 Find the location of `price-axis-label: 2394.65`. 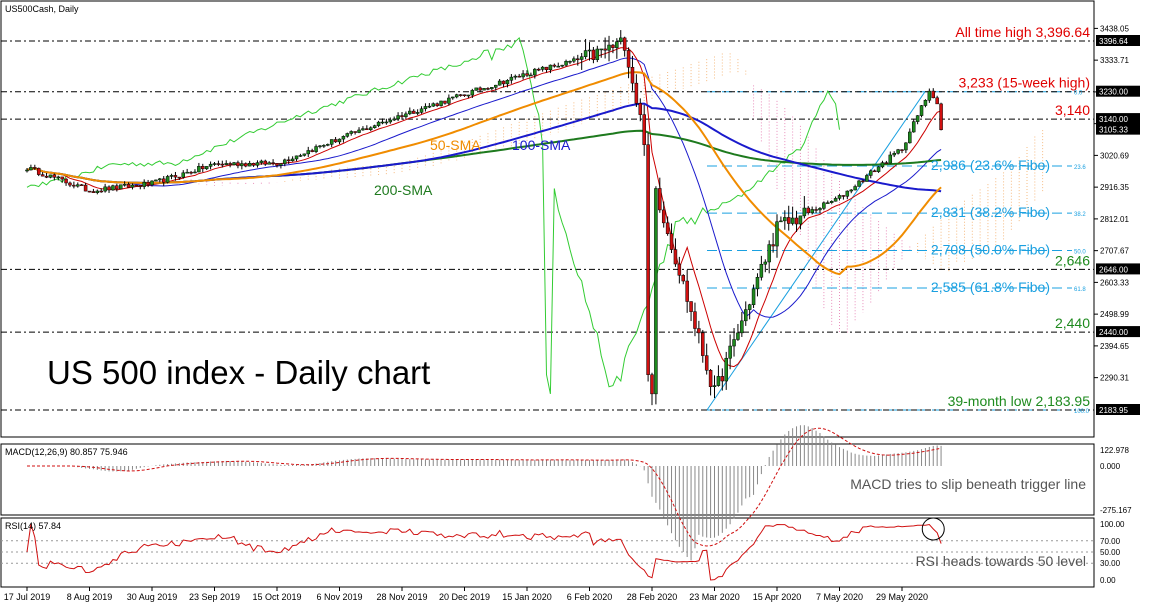

price-axis-label: 2394.65 is located at coordinates (1114, 346).